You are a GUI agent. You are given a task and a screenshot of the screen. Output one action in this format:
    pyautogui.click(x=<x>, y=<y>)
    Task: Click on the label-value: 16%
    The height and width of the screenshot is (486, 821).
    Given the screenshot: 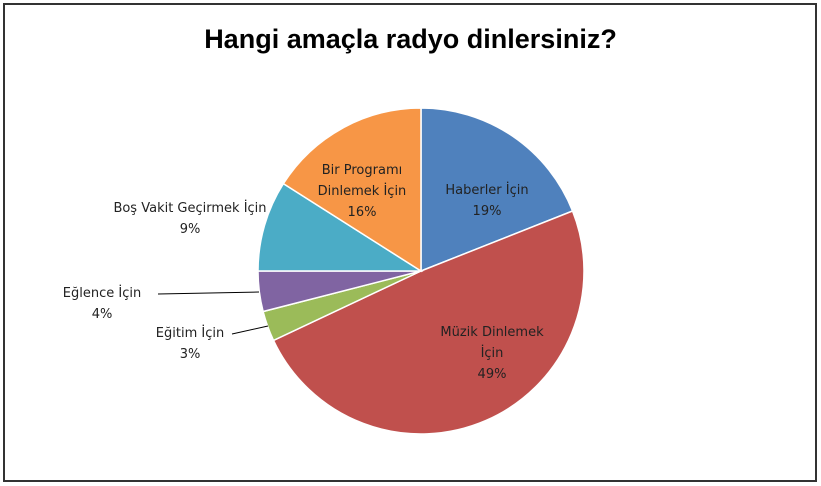 What is the action you would take?
    pyautogui.click(x=362, y=212)
    